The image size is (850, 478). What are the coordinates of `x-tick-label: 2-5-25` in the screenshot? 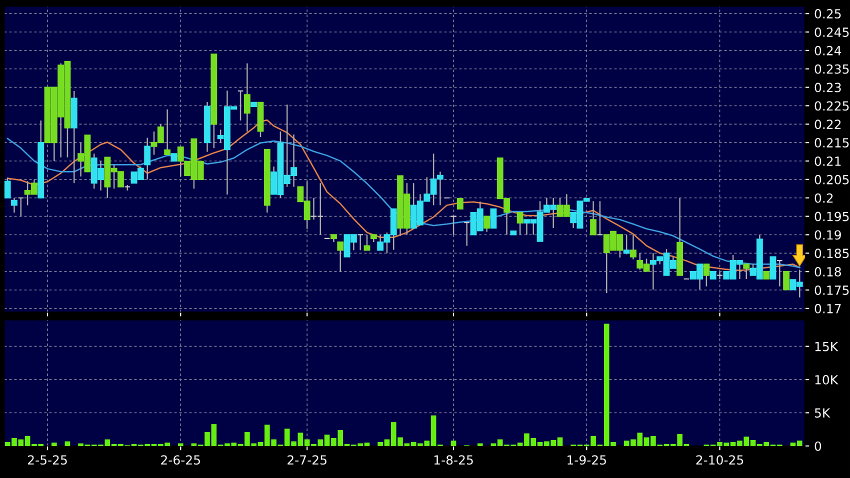 It's located at (47, 460).